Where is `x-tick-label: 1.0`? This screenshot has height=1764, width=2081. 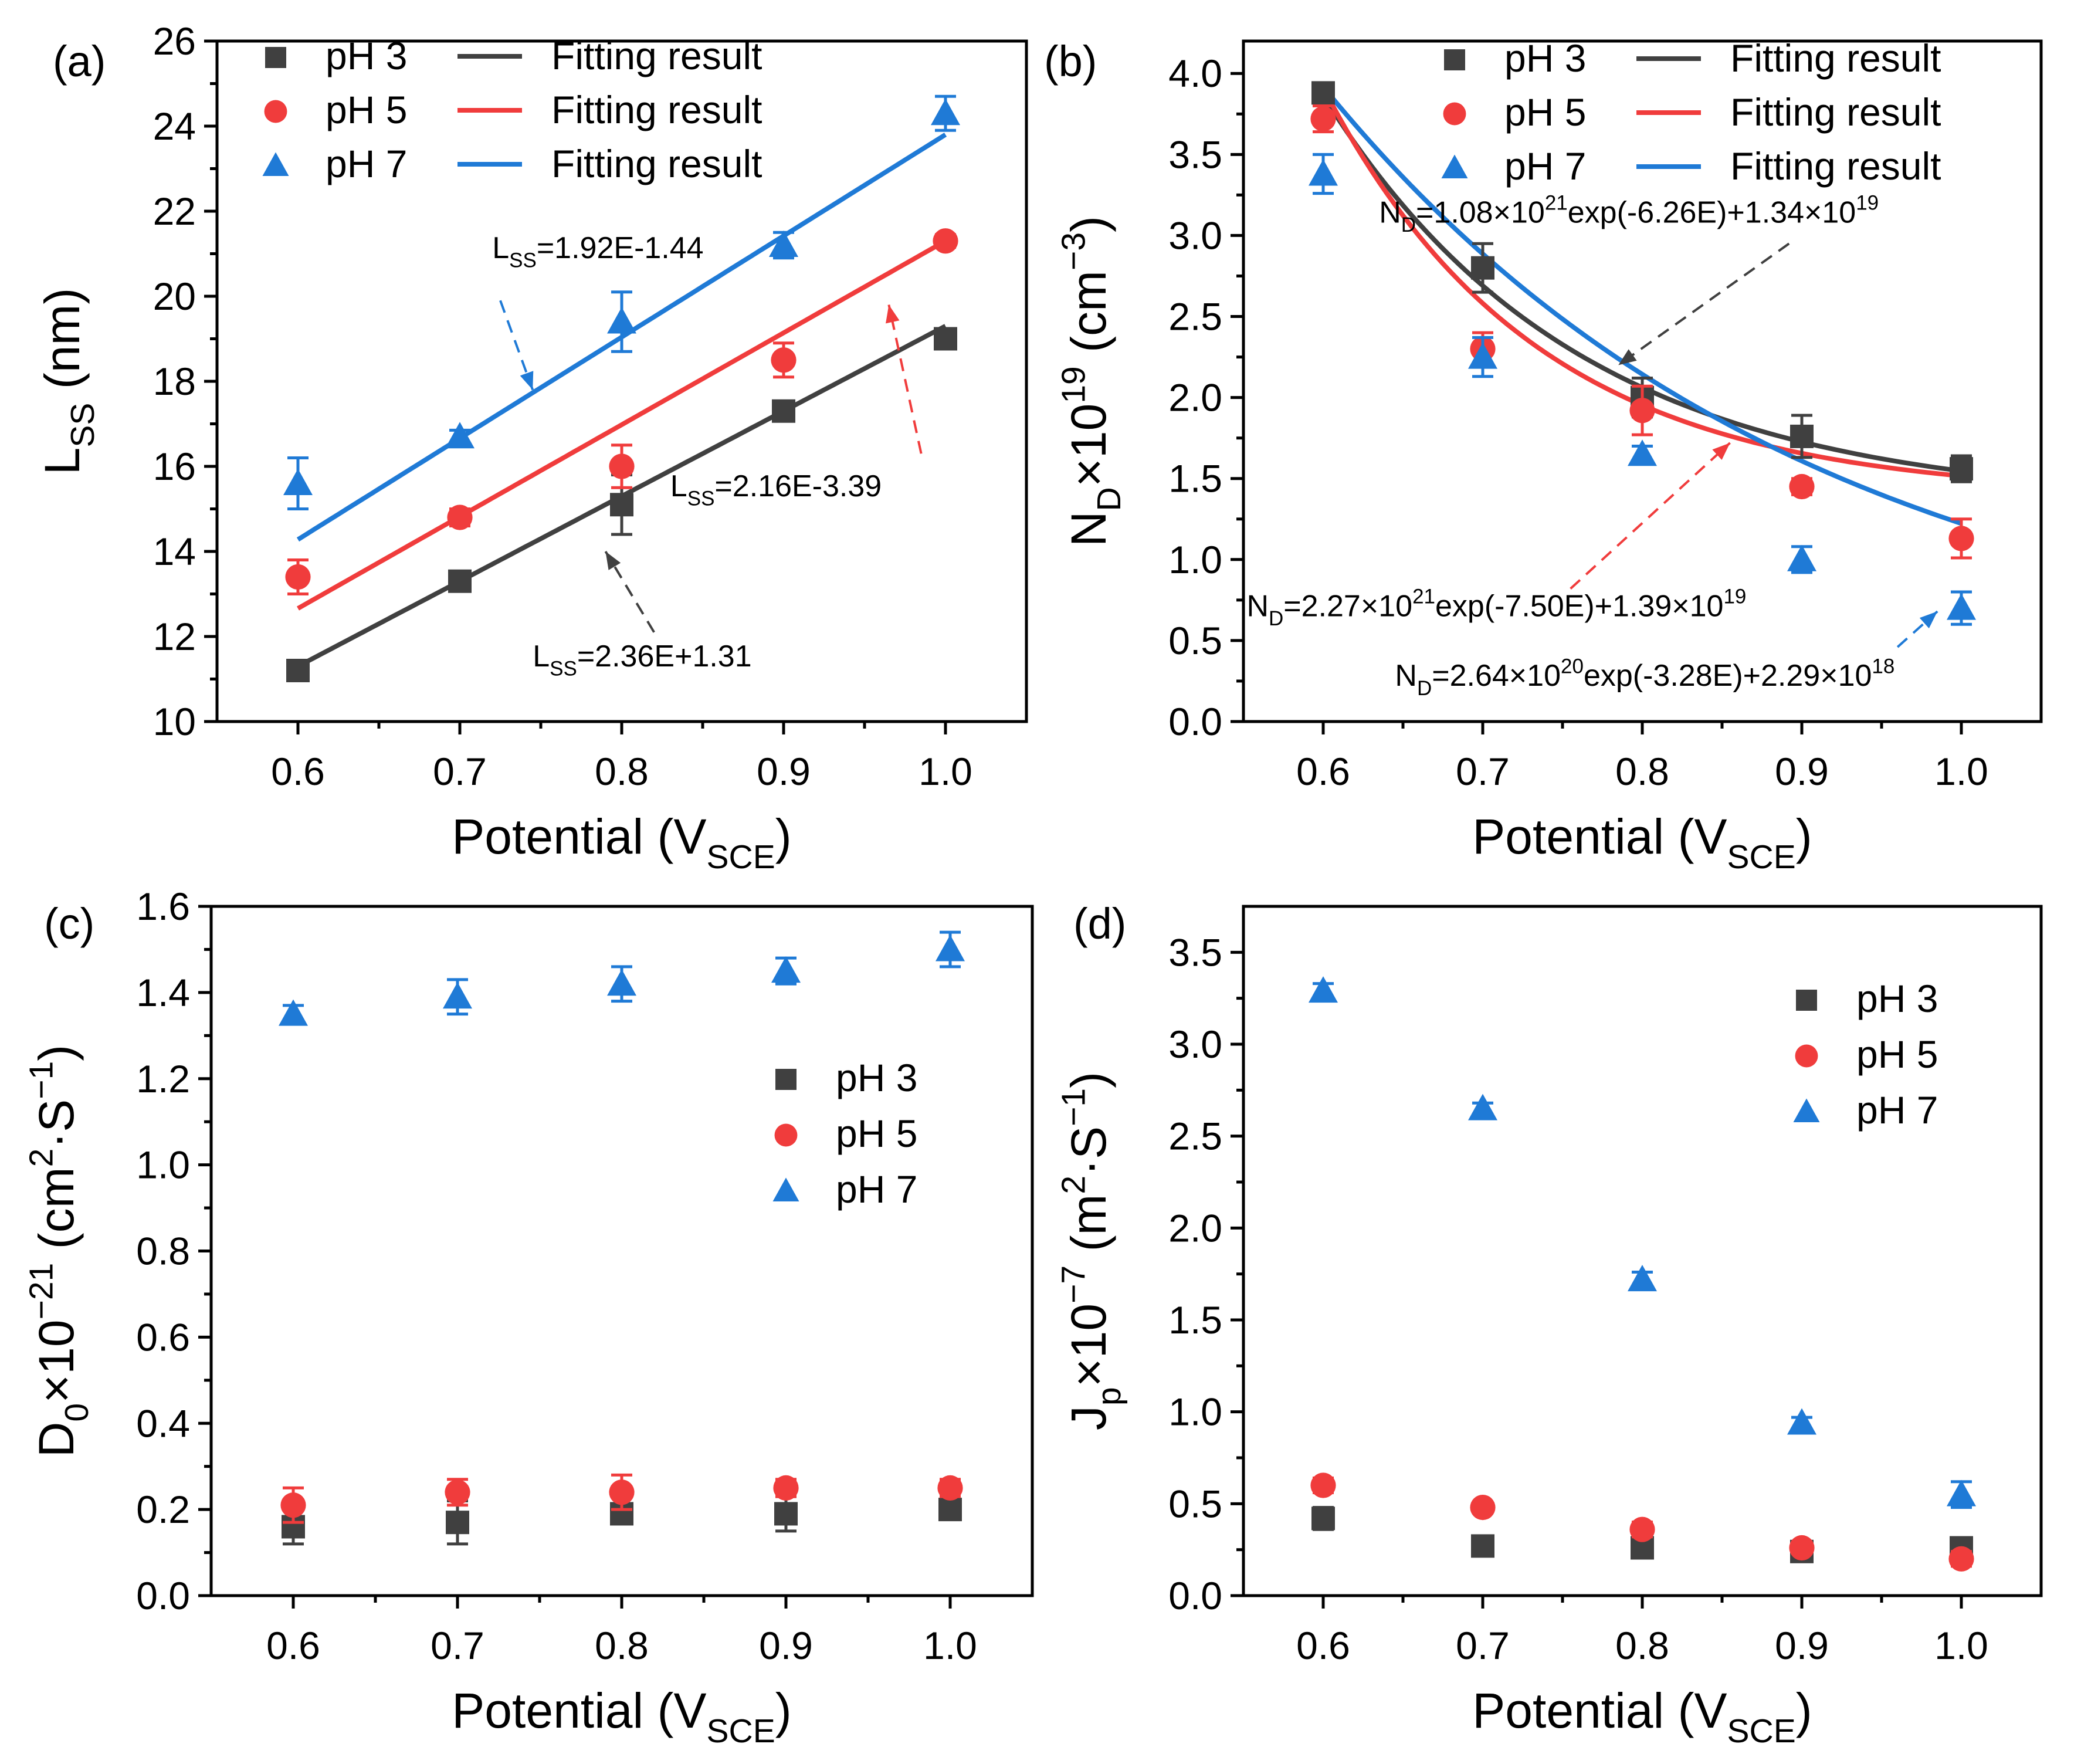
x-tick-label: 1.0 is located at coordinates (1961, 771).